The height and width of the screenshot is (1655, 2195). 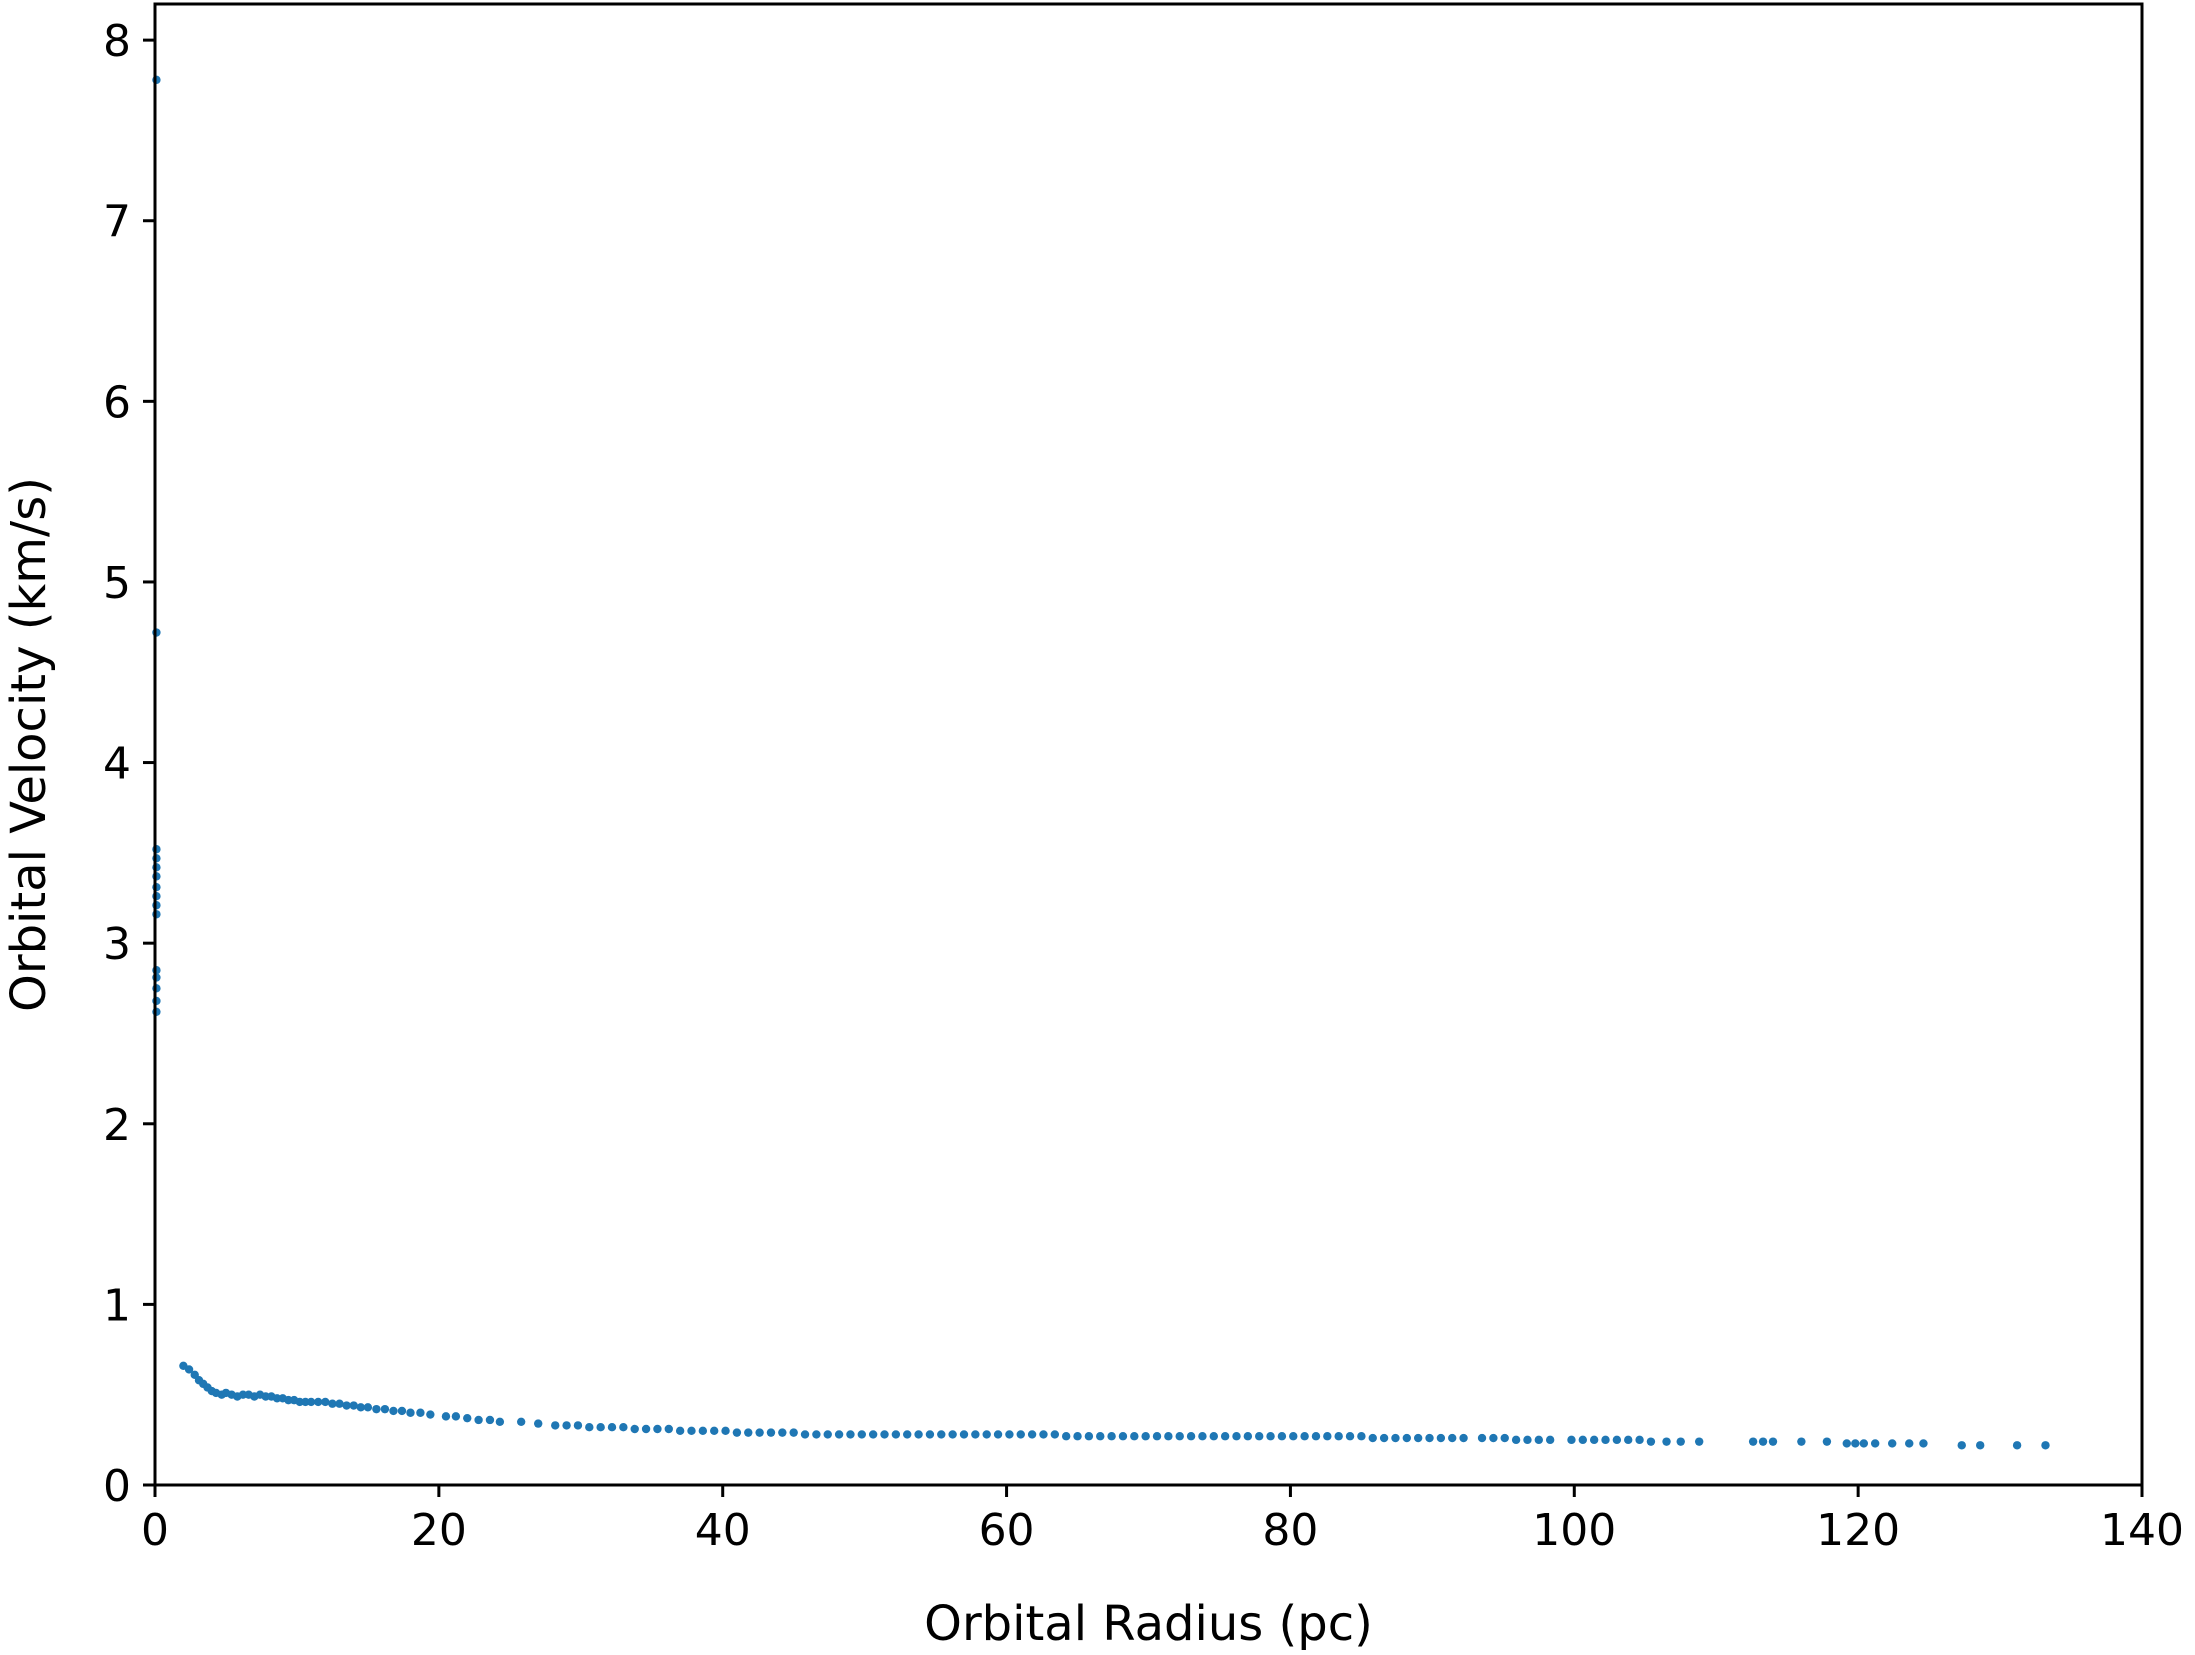 I want to click on x-axis-ticks: 0 20 40 60 80 100 120 140, so click(x=1162, y=1520).